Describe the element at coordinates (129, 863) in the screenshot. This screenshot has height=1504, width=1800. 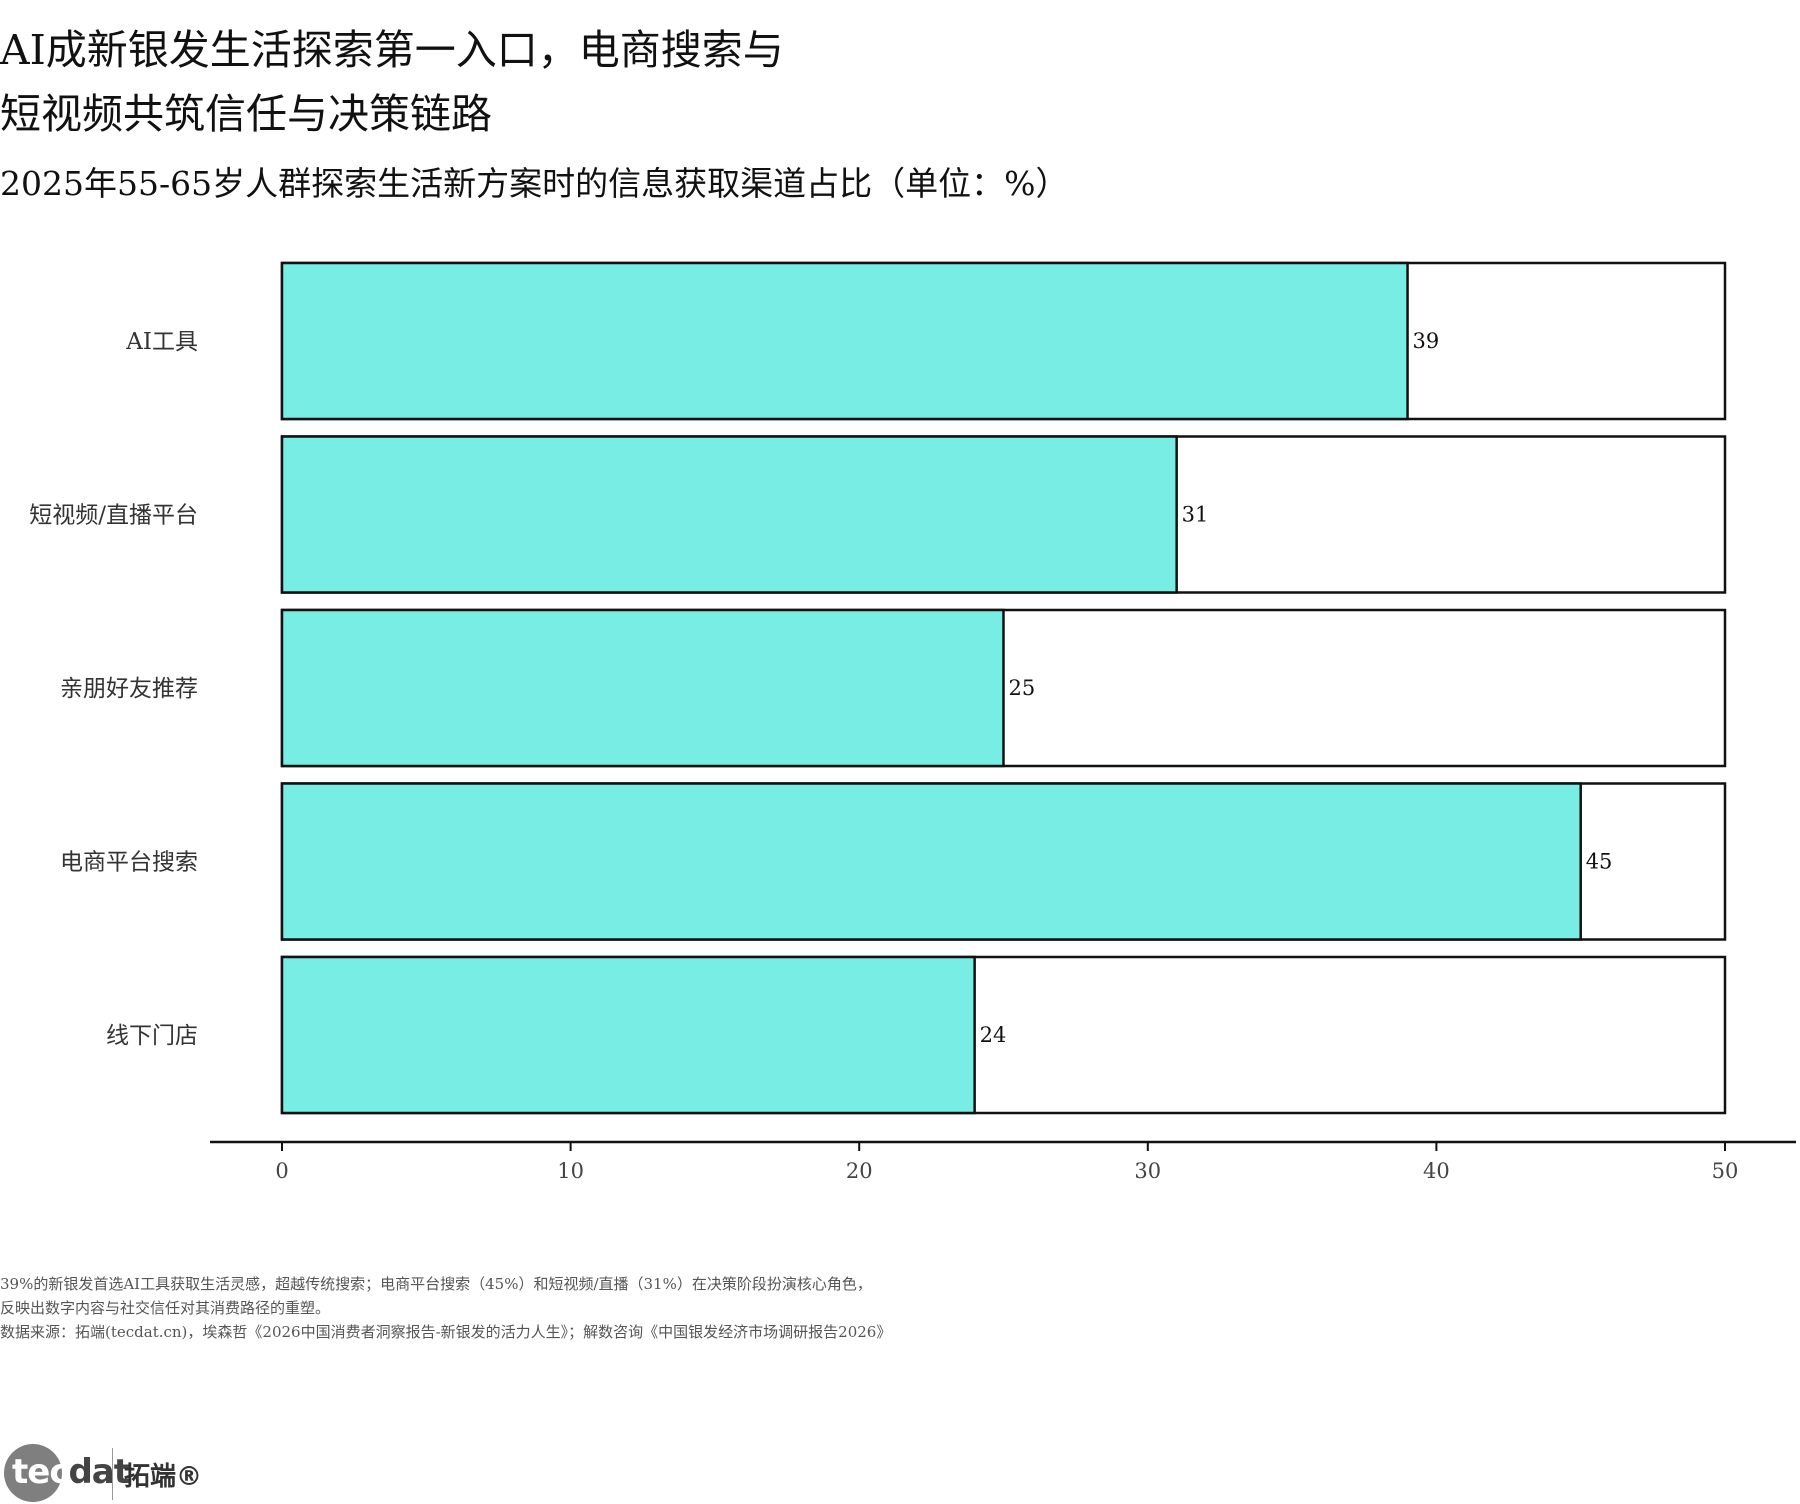
I see `category-label: 电商平台搜索` at that location.